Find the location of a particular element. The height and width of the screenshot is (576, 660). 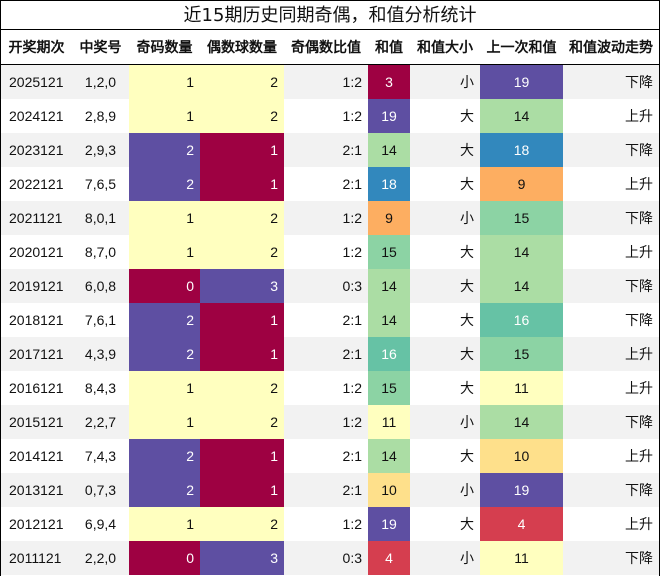

cell-numbers: 6,9,4 is located at coordinates (100, 524).